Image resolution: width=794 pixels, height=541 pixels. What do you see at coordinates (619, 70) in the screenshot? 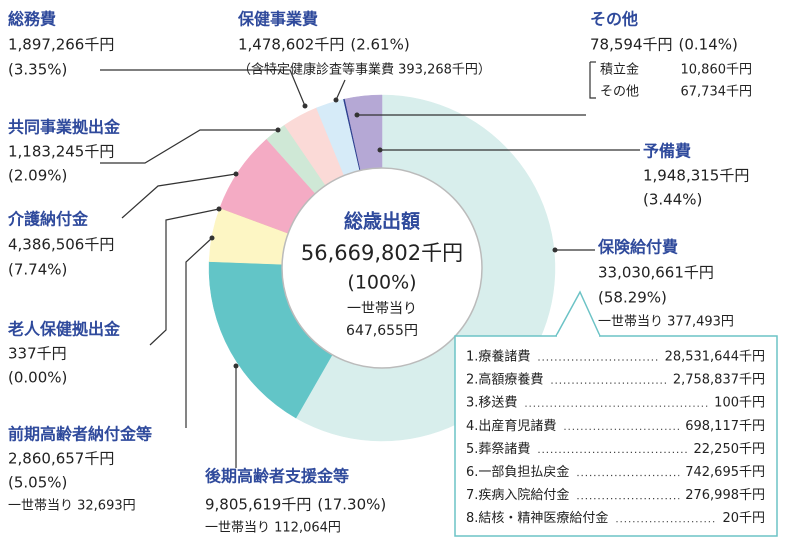
I see `other-item-label: 積立金` at bounding box center [619, 70].